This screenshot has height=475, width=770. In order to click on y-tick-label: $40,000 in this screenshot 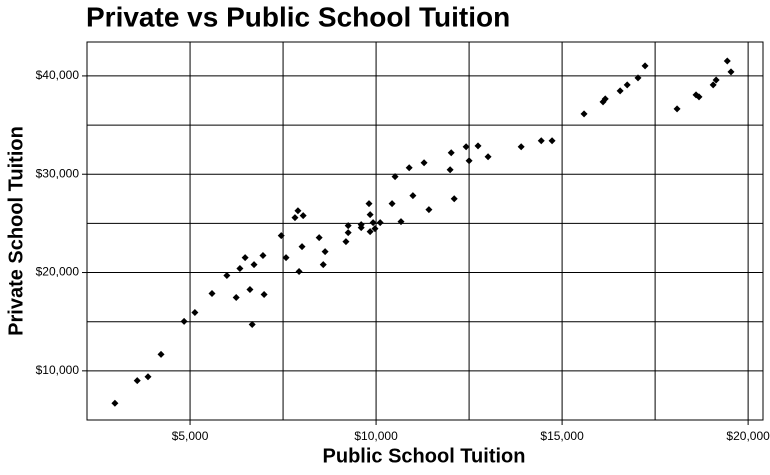, I will do `click(58, 75)`.